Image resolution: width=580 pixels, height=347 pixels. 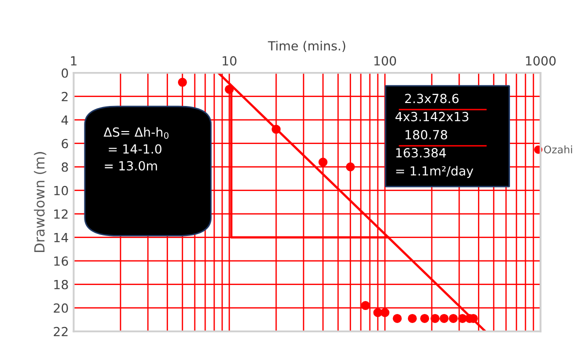 I want to click on y-tick-label: 20, so click(x=61, y=308).